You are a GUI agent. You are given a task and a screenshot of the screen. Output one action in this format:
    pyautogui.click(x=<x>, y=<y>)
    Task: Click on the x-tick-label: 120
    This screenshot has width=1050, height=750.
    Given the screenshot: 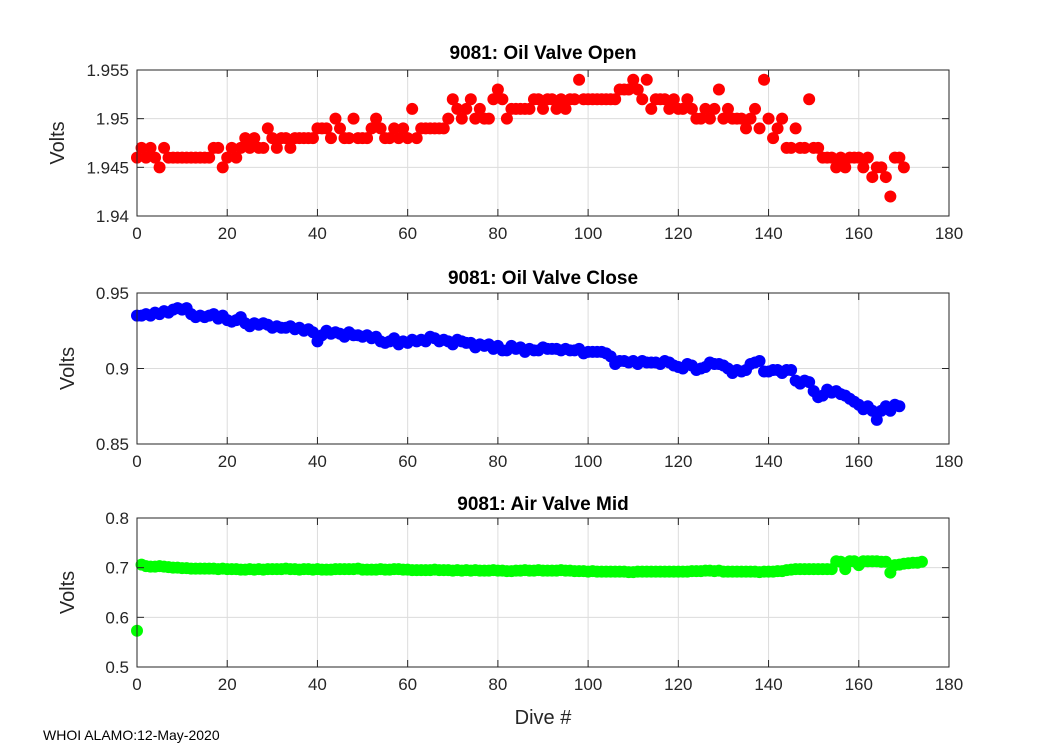 What is the action you would take?
    pyautogui.click(x=678, y=461)
    